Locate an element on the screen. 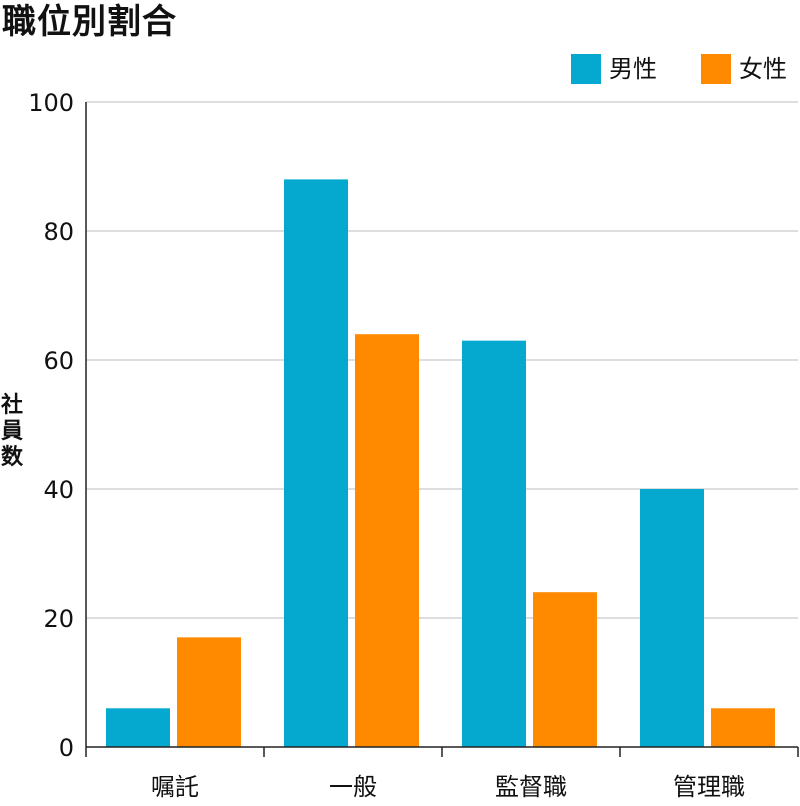 The height and width of the screenshot is (806, 800). y-tick-label: 20 is located at coordinates (58, 619).